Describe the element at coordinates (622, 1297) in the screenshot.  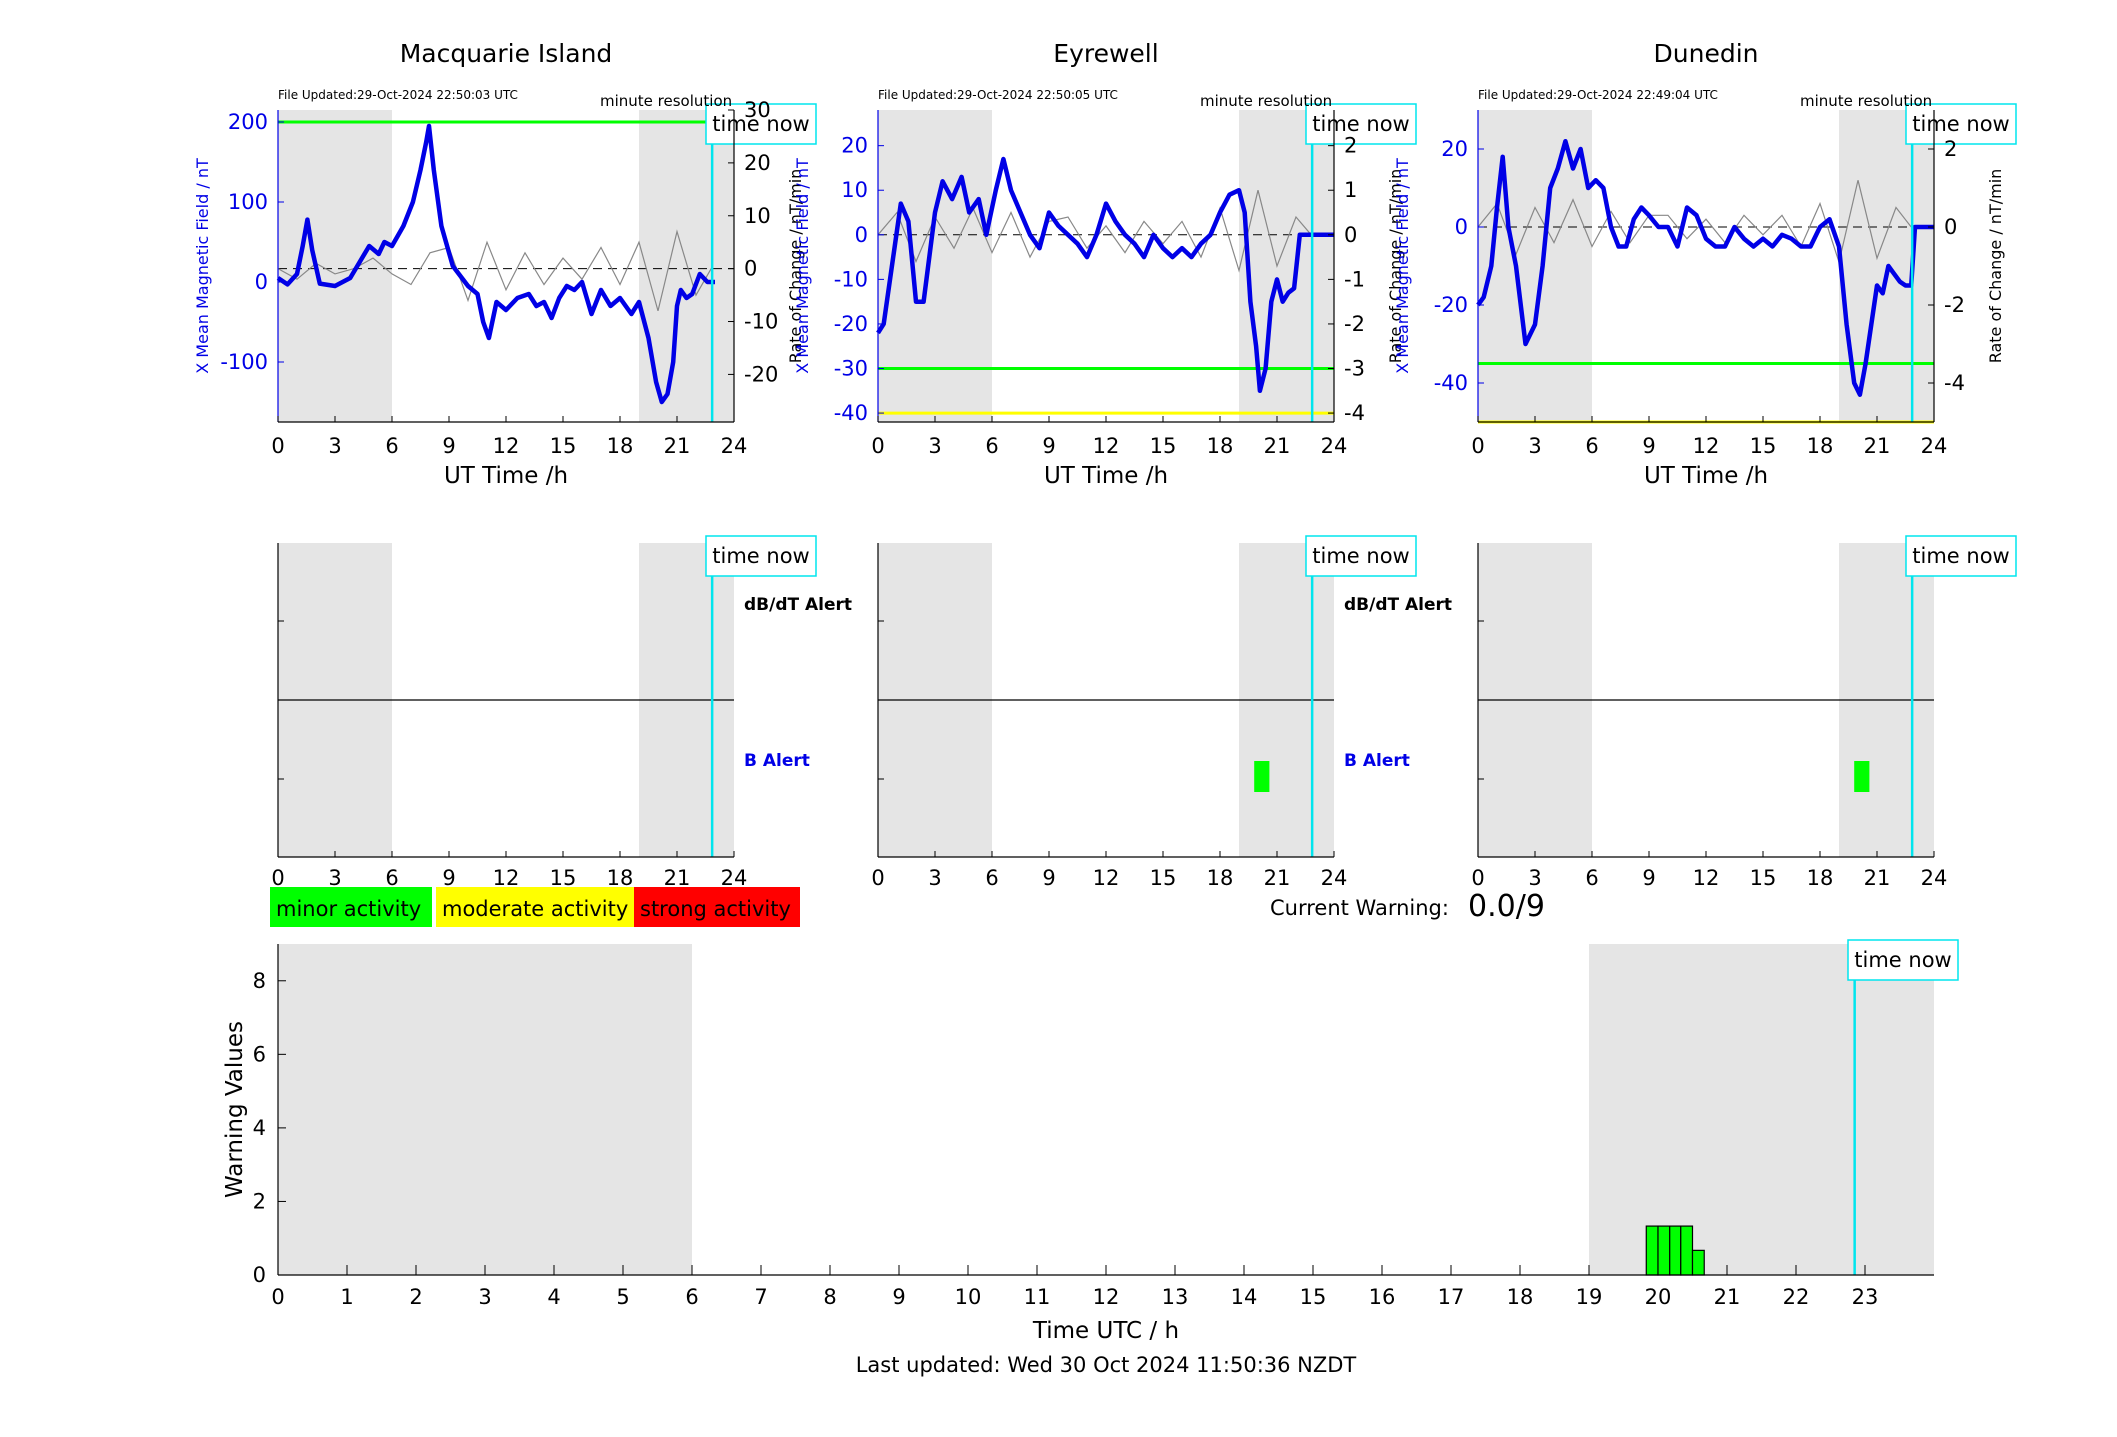
I see `x-tick-label: 5` at that location.